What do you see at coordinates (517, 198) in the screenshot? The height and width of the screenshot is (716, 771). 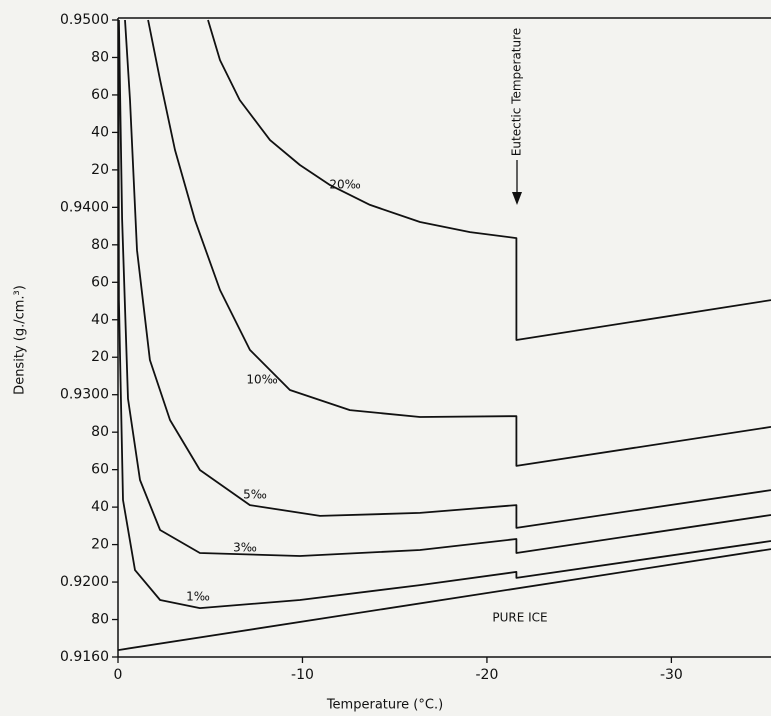 I see `annotation-arrowhead` at bounding box center [517, 198].